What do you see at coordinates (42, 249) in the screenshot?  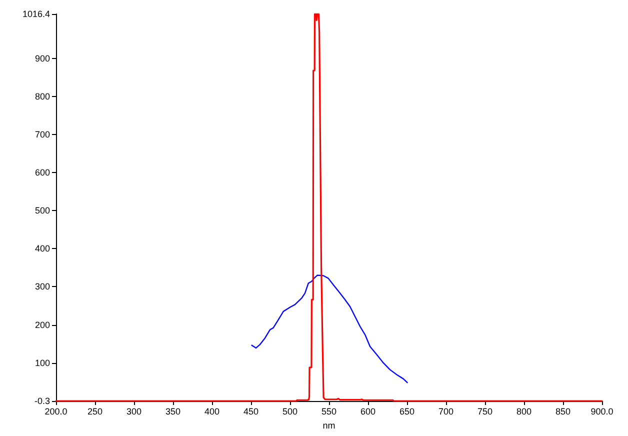 I see `y-tick-label: 400` at bounding box center [42, 249].